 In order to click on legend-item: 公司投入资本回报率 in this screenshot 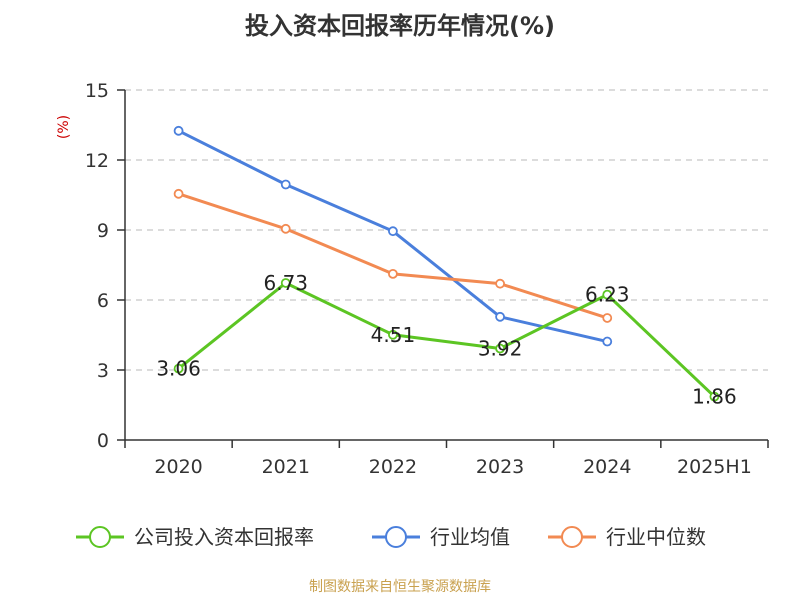, I will do `click(195, 537)`.